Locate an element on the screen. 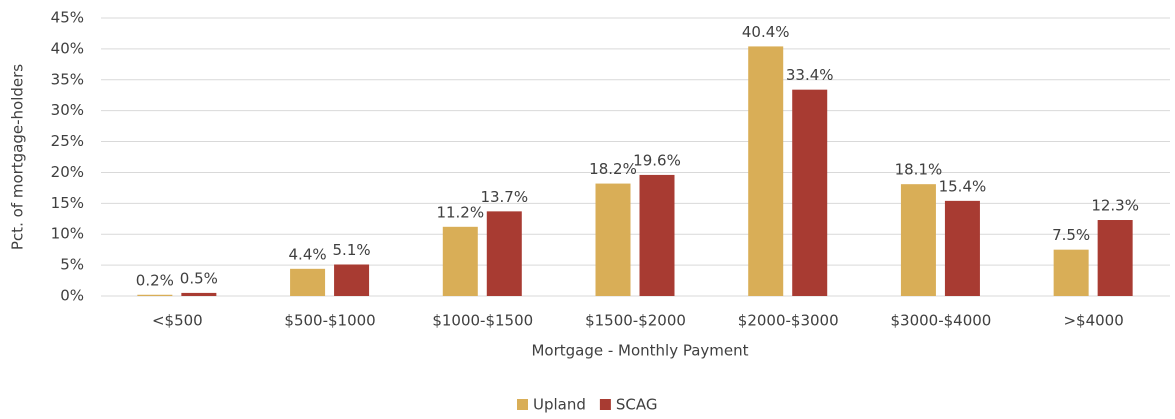  x-tick-label: $500-$1000 is located at coordinates (329, 321).